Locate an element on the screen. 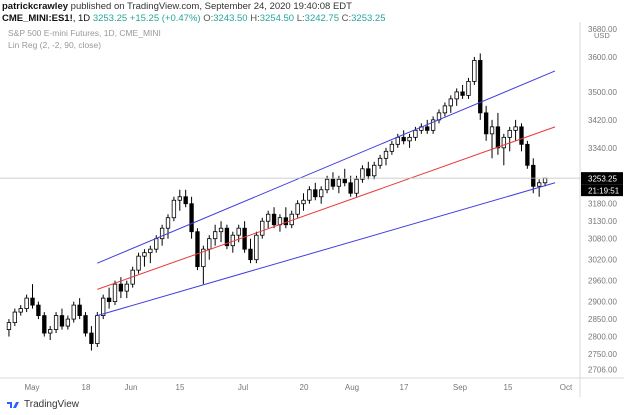 This screenshot has height=415, width=624. tradingview-icon is located at coordinates (13, 404).